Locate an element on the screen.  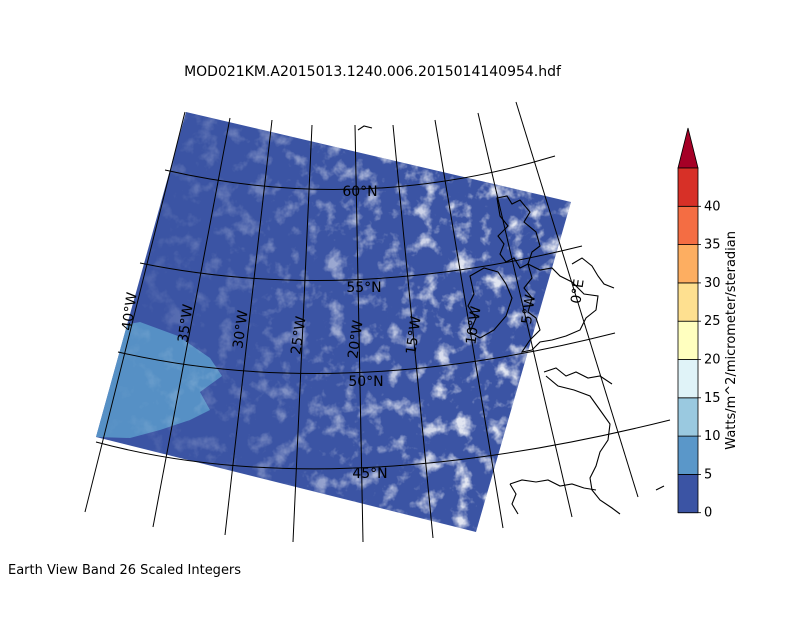
meridian-label: 10°W is located at coordinates (473, 325).